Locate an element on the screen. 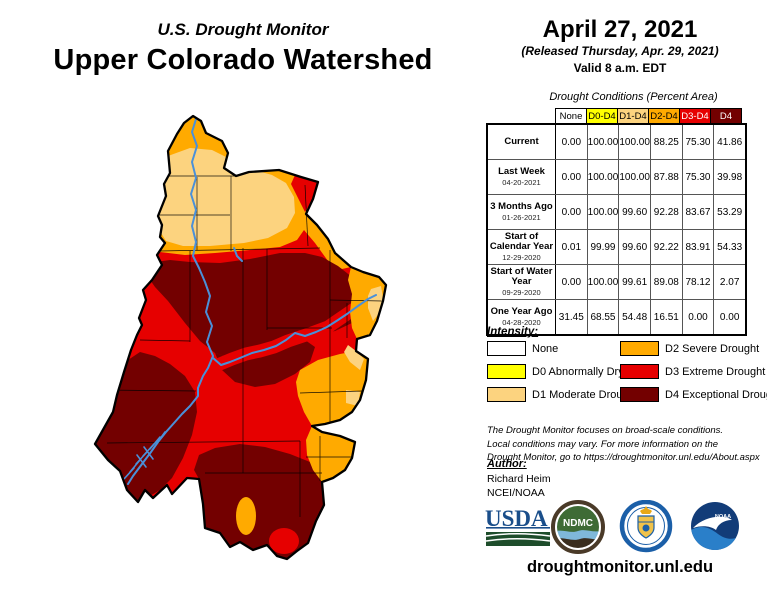 The image size is (767, 593). map-region-d2-east-bulge3 is located at coordinates (330, 454).